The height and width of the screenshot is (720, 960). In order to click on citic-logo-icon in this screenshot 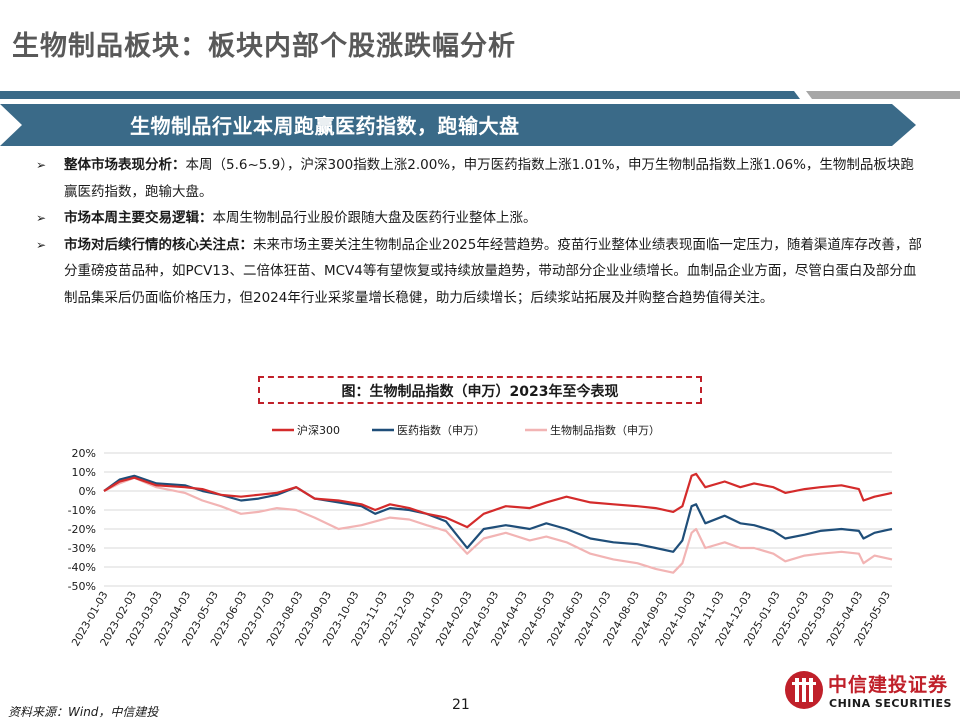, I will do `click(804, 690)`.